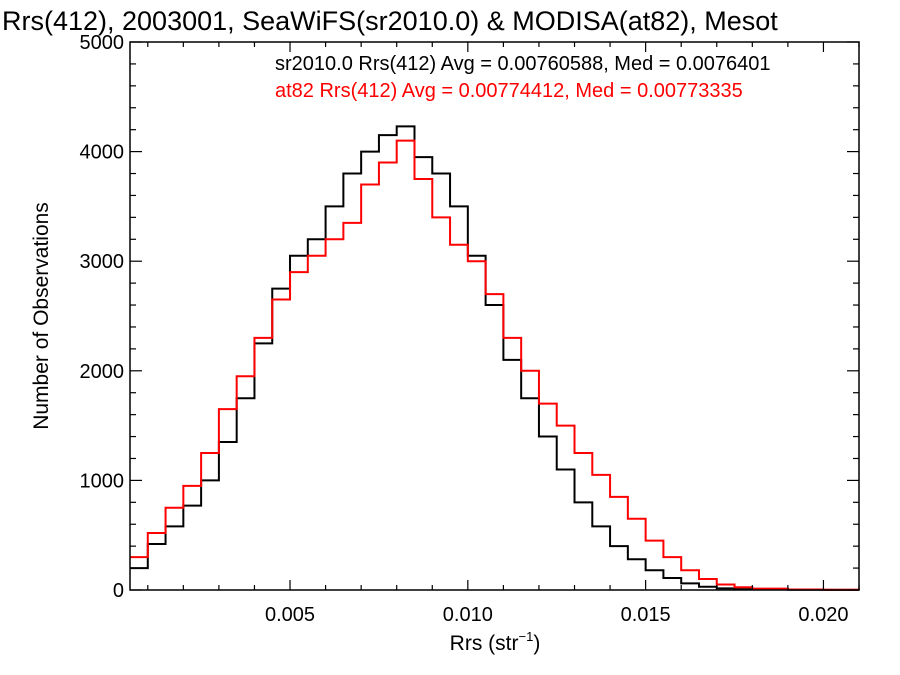 This screenshot has width=900, height=675. What do you see at coordinates (102, 372) in the screenshot?
I see `y-tick-label: 2000` at bounding box center [102, 372].